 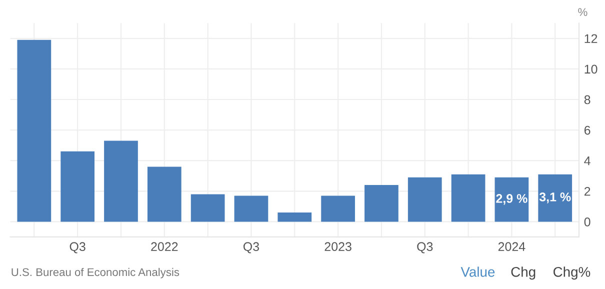 What do you see at coordinates (164, 247) in the screenshot?
I see `x-tick-label: 2022` at bounding box center [164, 247].